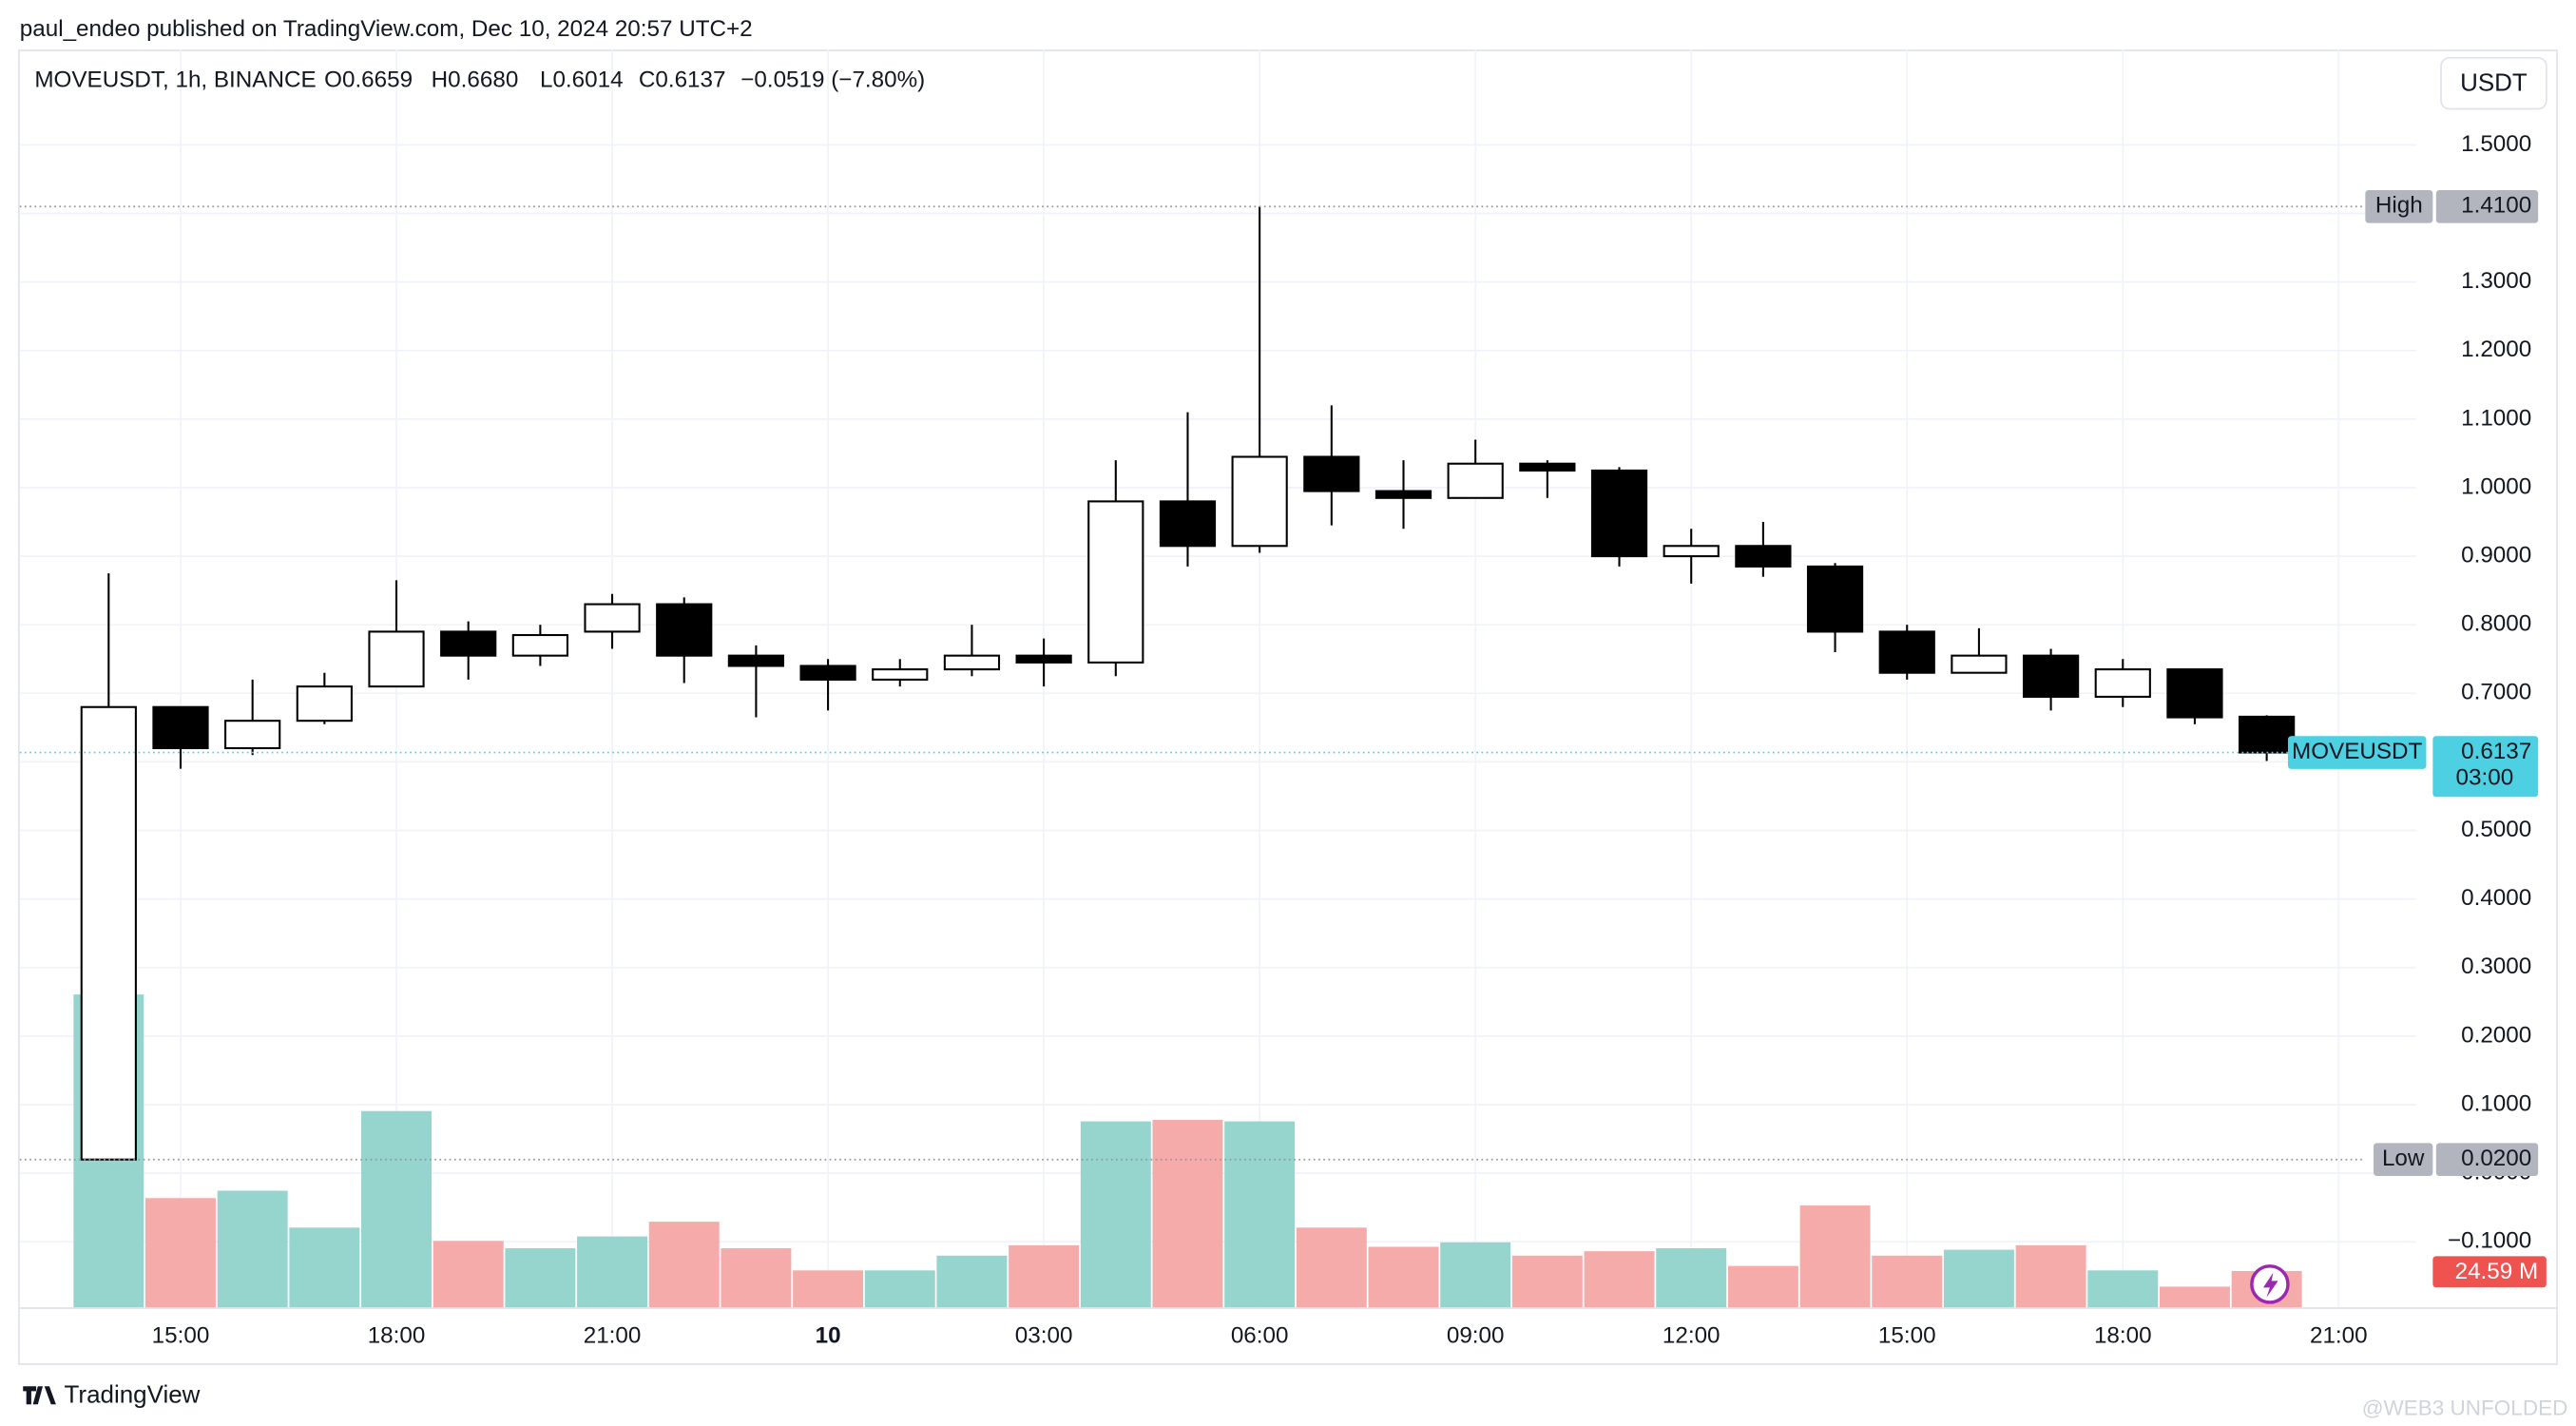 This screenshot has width=2576, height=1426. What do you see at coordinates (2496, 829) in the screenshot?
I see `y-tick-label: 0.5000` at bounding box center [2496, 829].